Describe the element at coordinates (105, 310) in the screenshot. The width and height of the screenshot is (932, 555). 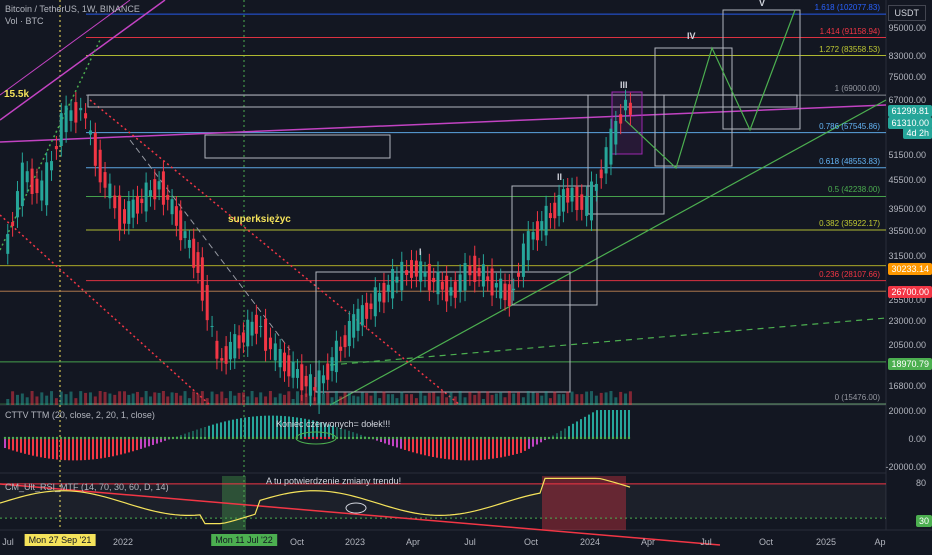
I see `red-dotted-downtrend-left` at that location.